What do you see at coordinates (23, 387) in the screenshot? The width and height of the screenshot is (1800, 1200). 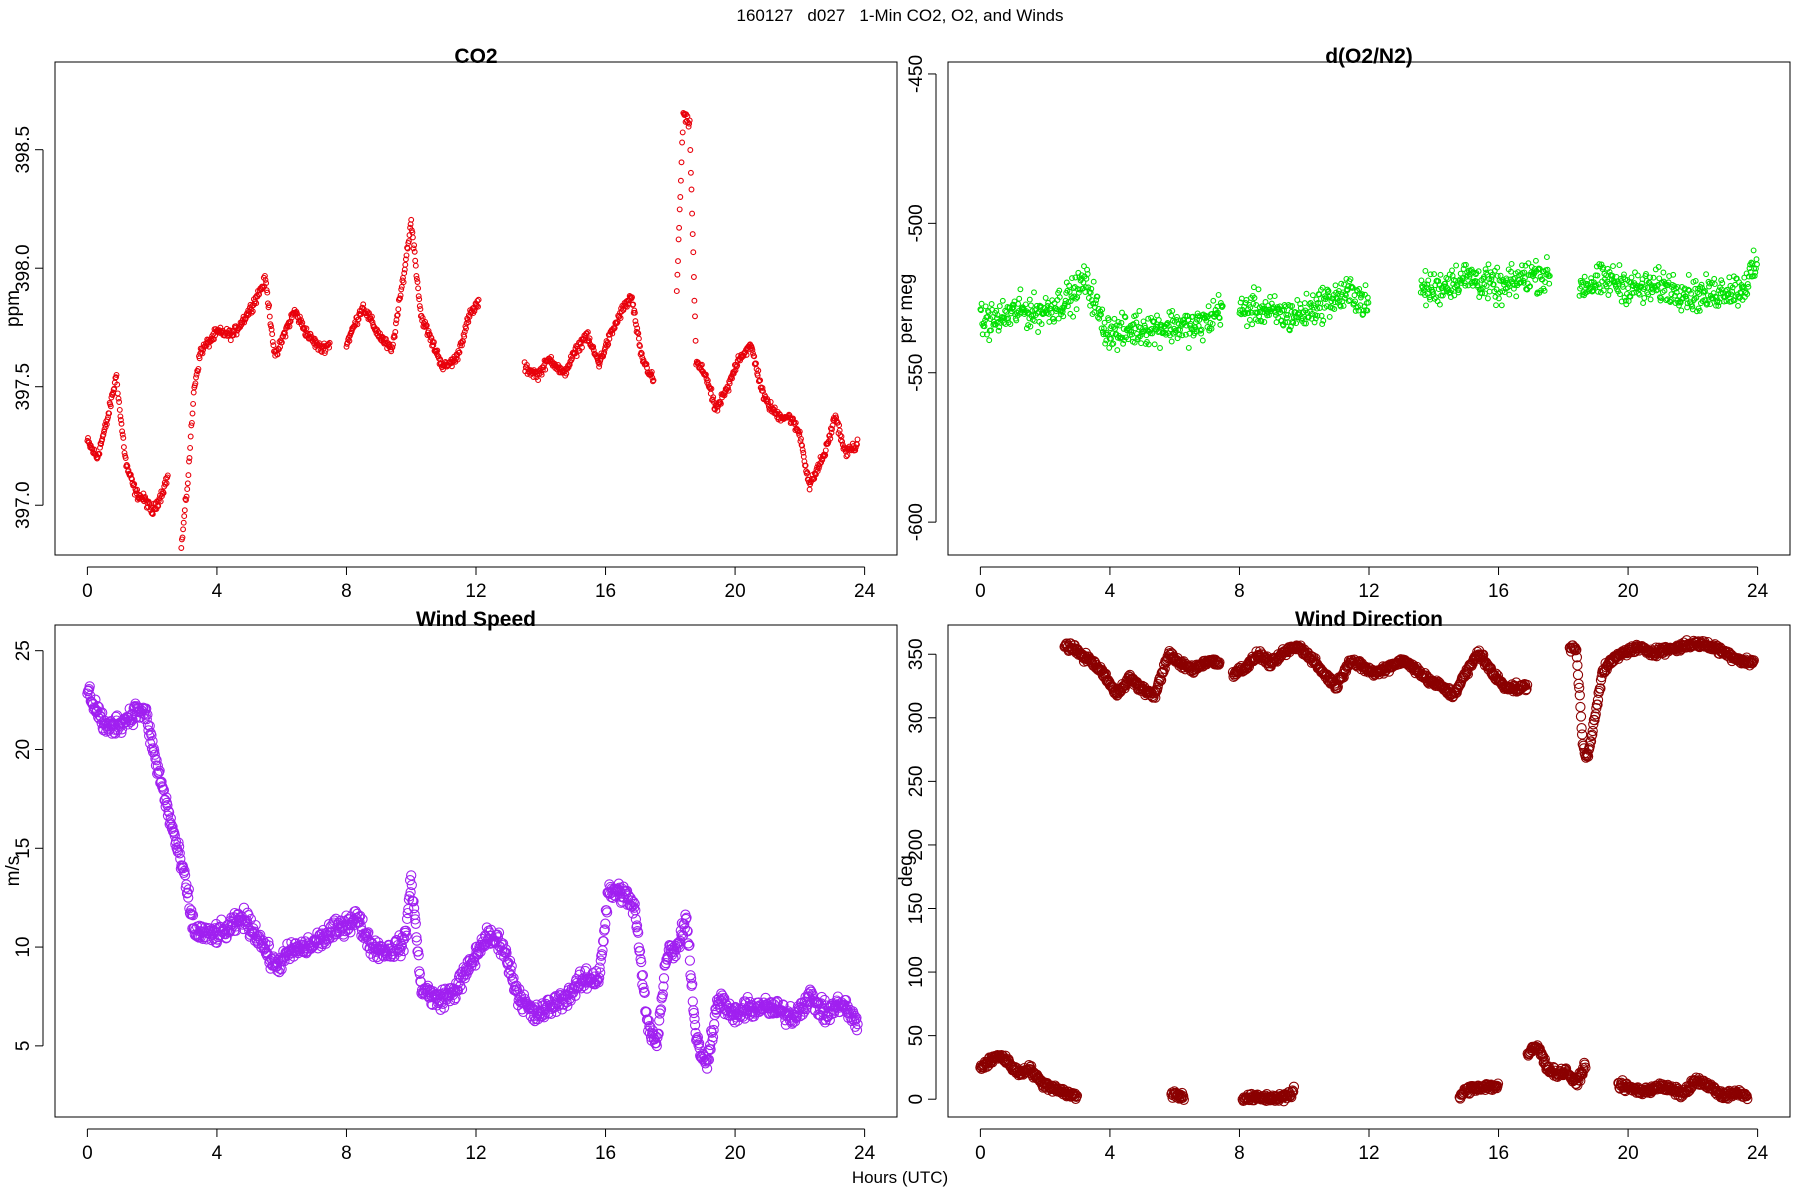 I see `co2-y-tick-label: 397.5` at bounding box center [23, 387].